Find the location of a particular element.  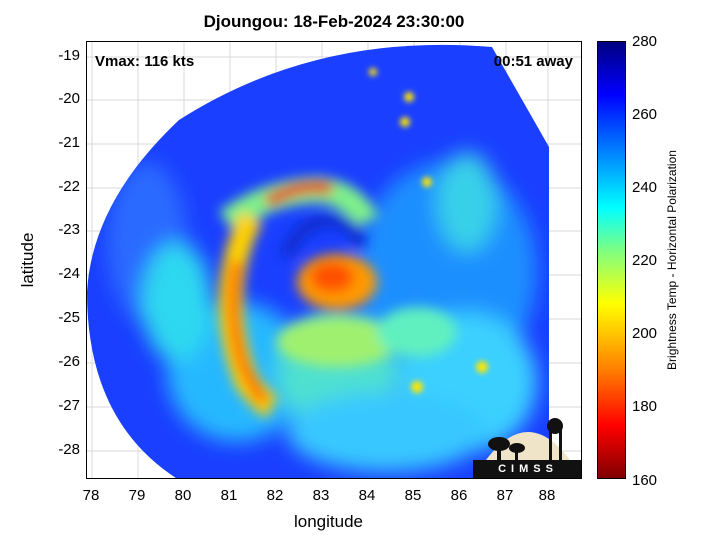

xtick-label: 78 is located at coordinates (91, 495).